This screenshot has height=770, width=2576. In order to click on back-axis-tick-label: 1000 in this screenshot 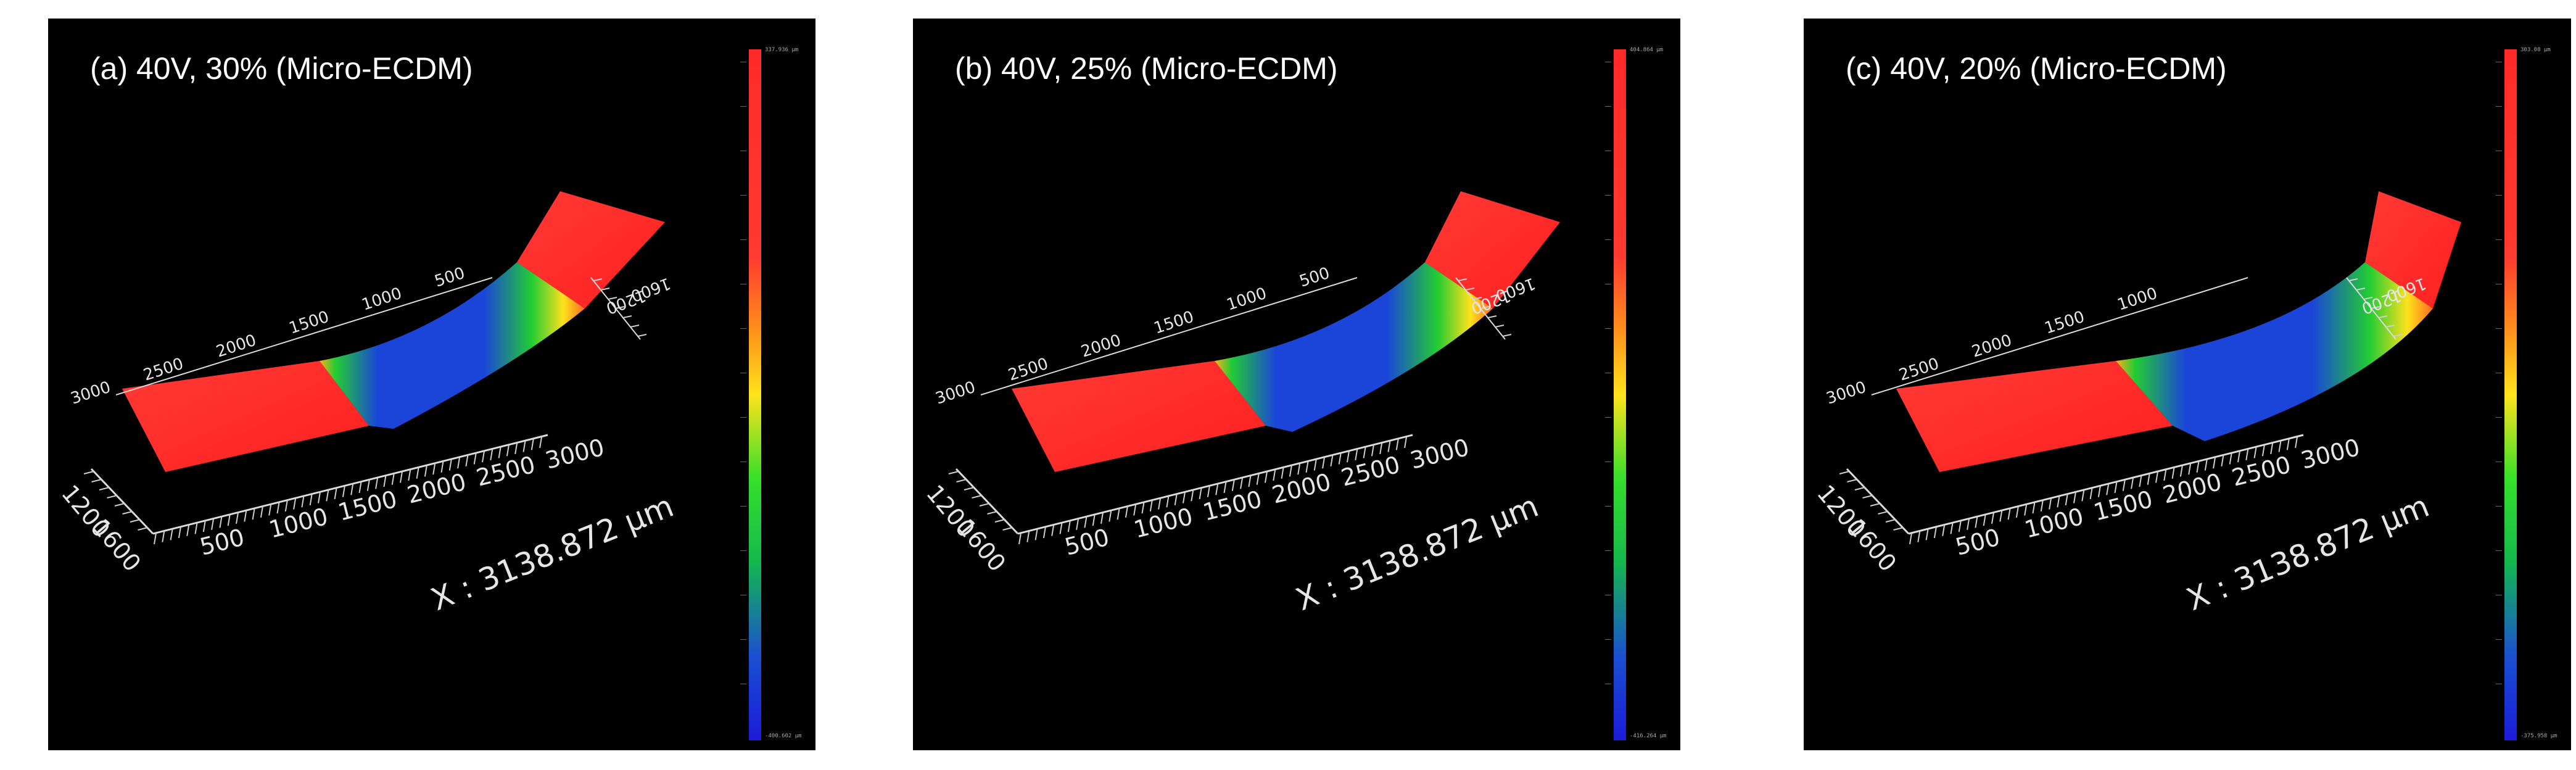, I will do `click(1246, 300)`.